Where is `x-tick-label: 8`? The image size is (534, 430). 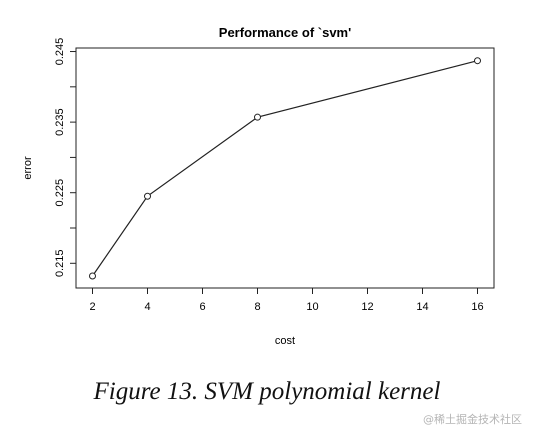
x-tick-label: 8 is located at coordinates (257, 307).